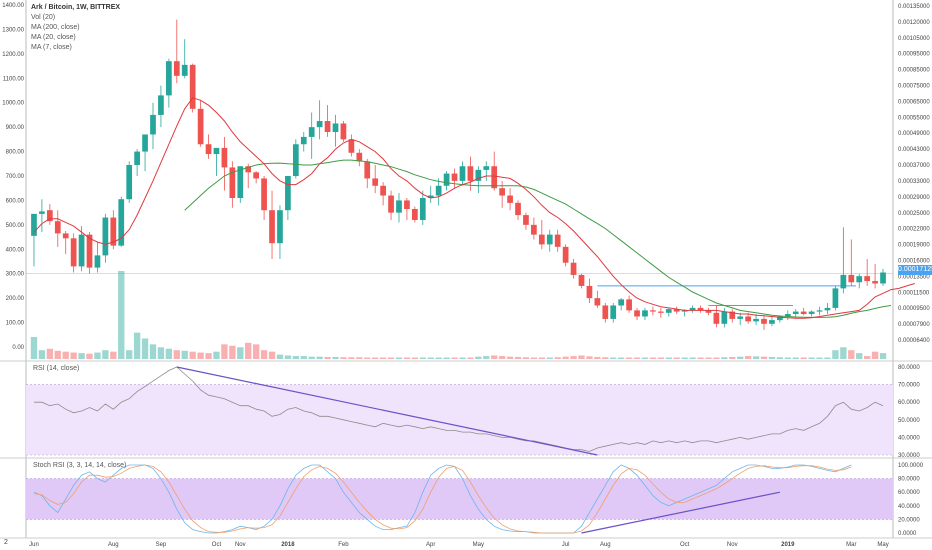 This screenshot has height=550, width=932. I want to click on left-axis-tick-label: 500.00, so click(15, 226).